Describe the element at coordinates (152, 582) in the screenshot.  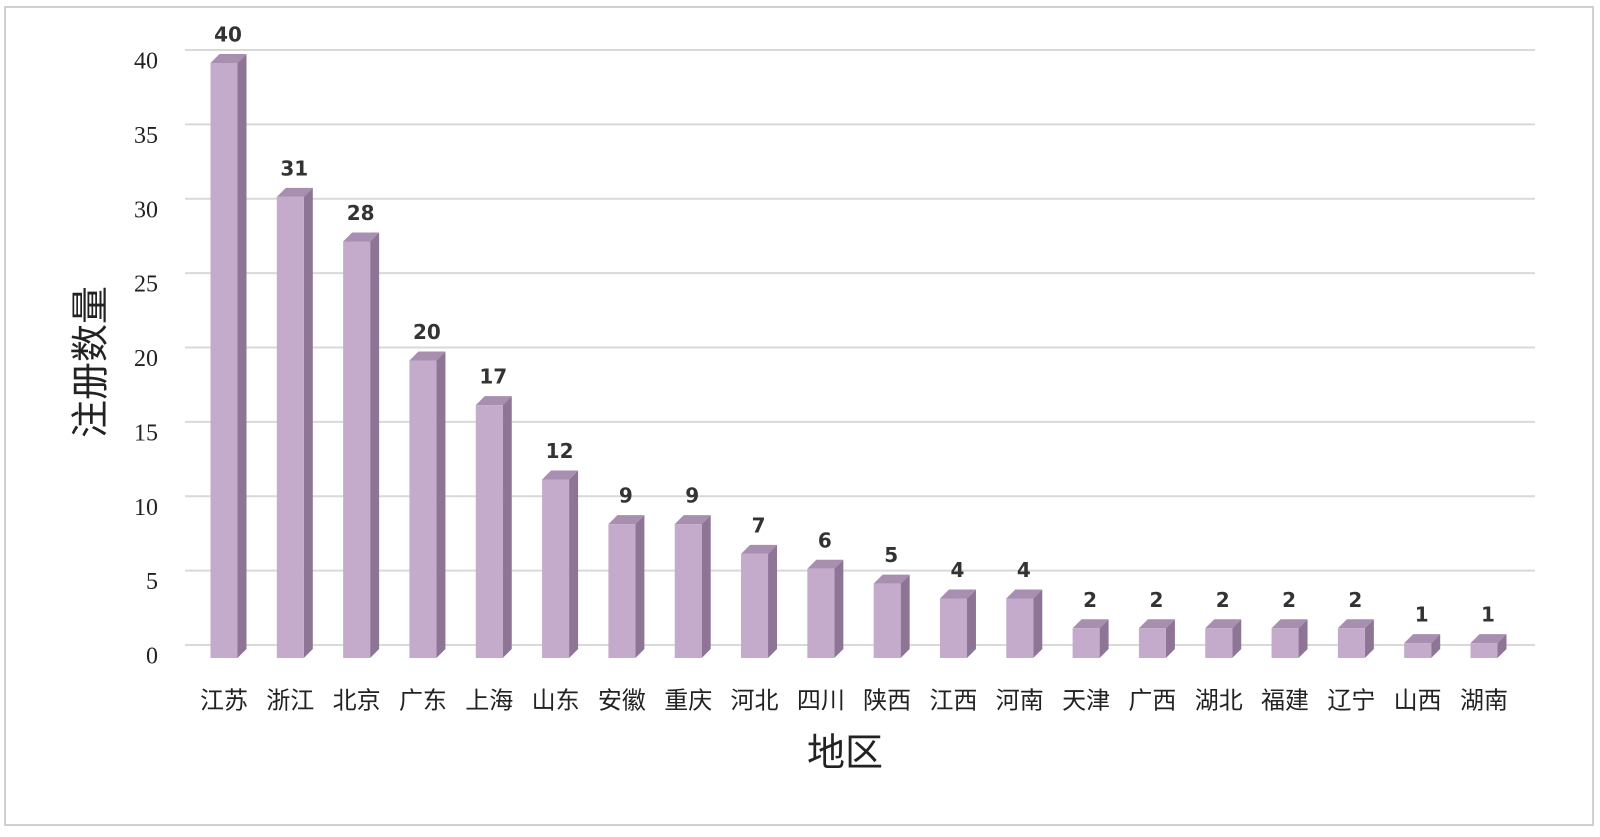
I see `y-tick-label: 5` at that location.